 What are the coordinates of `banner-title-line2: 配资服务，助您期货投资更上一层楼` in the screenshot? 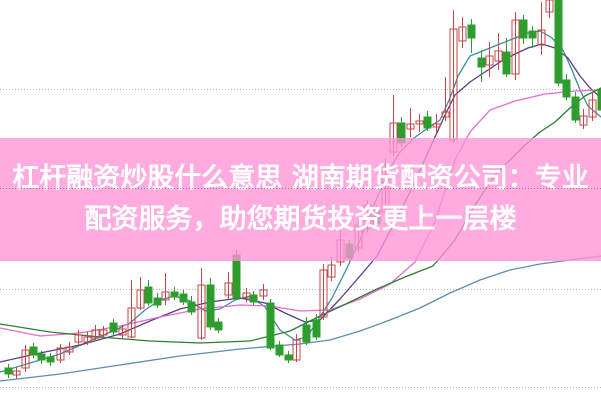 It's located at (300, 219).